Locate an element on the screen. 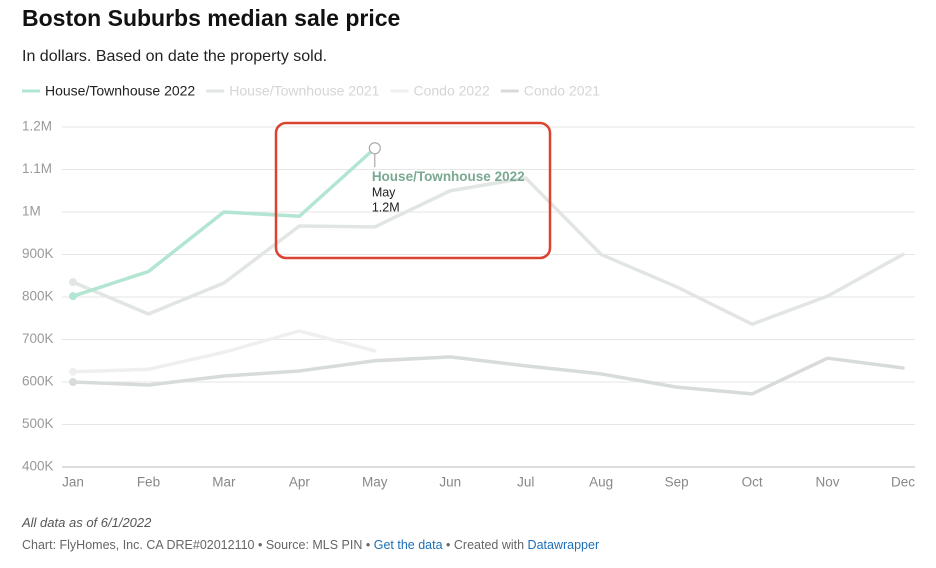 The image size is (936, 568). link: Get the data is located at coordinates (408, 545).